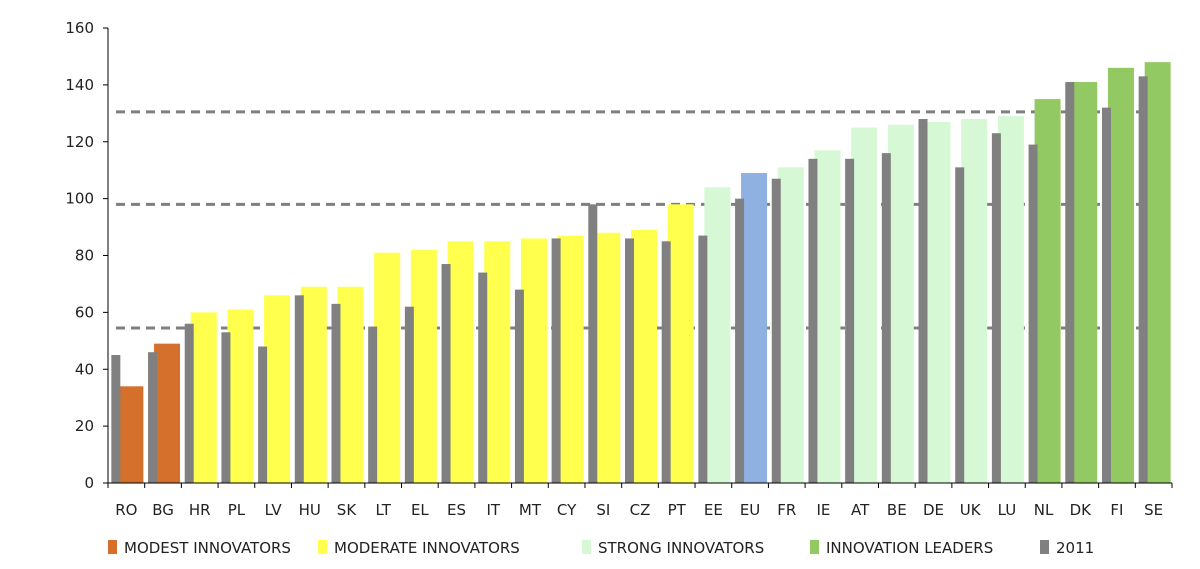 The height and width of the screenshot is (569, 1200). I want to click on bar-cy, so click(570, 359).